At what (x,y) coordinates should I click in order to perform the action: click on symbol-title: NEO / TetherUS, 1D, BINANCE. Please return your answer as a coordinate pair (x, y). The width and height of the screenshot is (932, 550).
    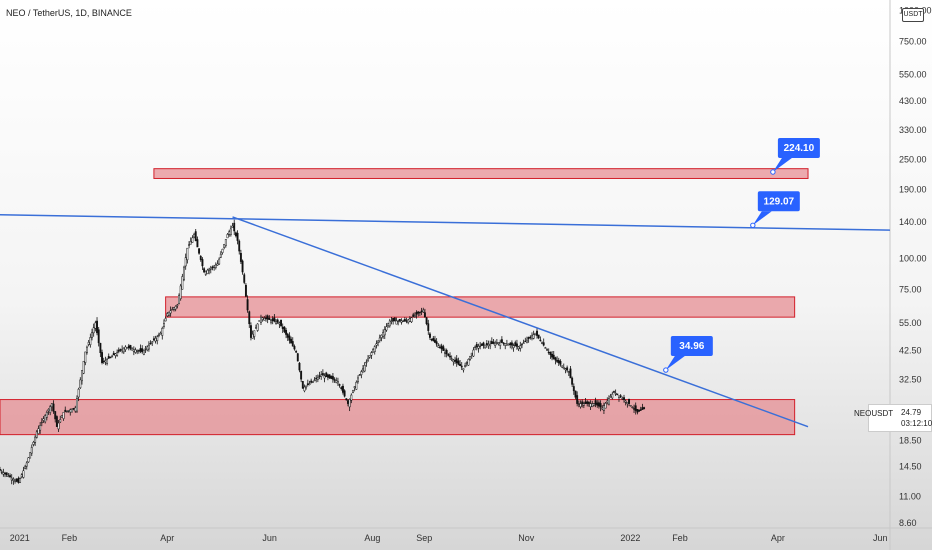
    Looking at the image, I should click on (69, 13).